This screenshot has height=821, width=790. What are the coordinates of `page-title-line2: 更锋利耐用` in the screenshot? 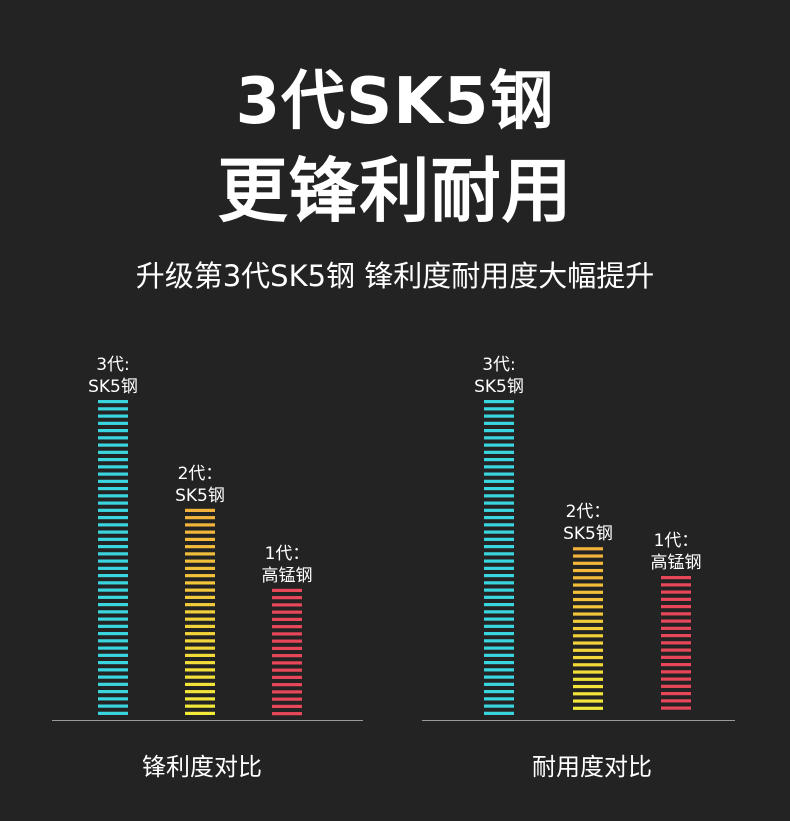 It's located at (395, 191).